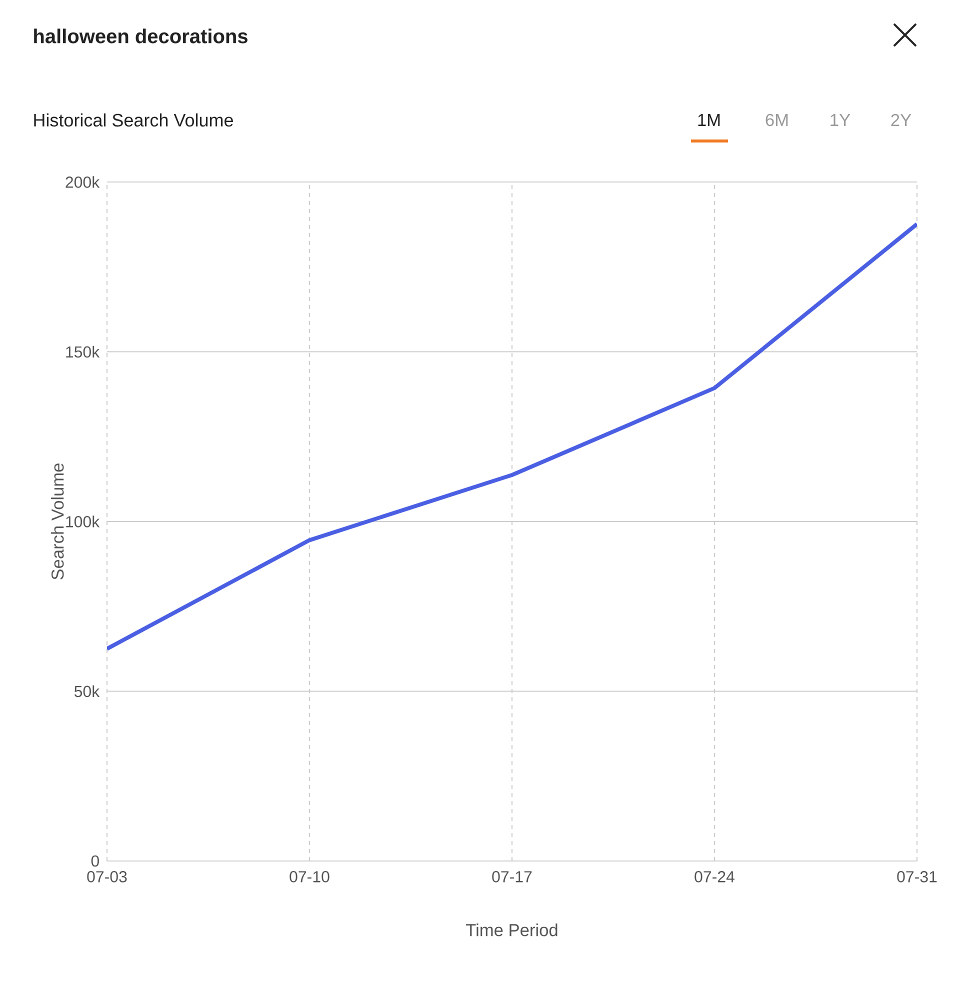 The width and height of the screenshot is (964, 986). Describe the element at coordinates (512, 930) in the screenshot. I see `x-axis-title: Time Period` at that location.